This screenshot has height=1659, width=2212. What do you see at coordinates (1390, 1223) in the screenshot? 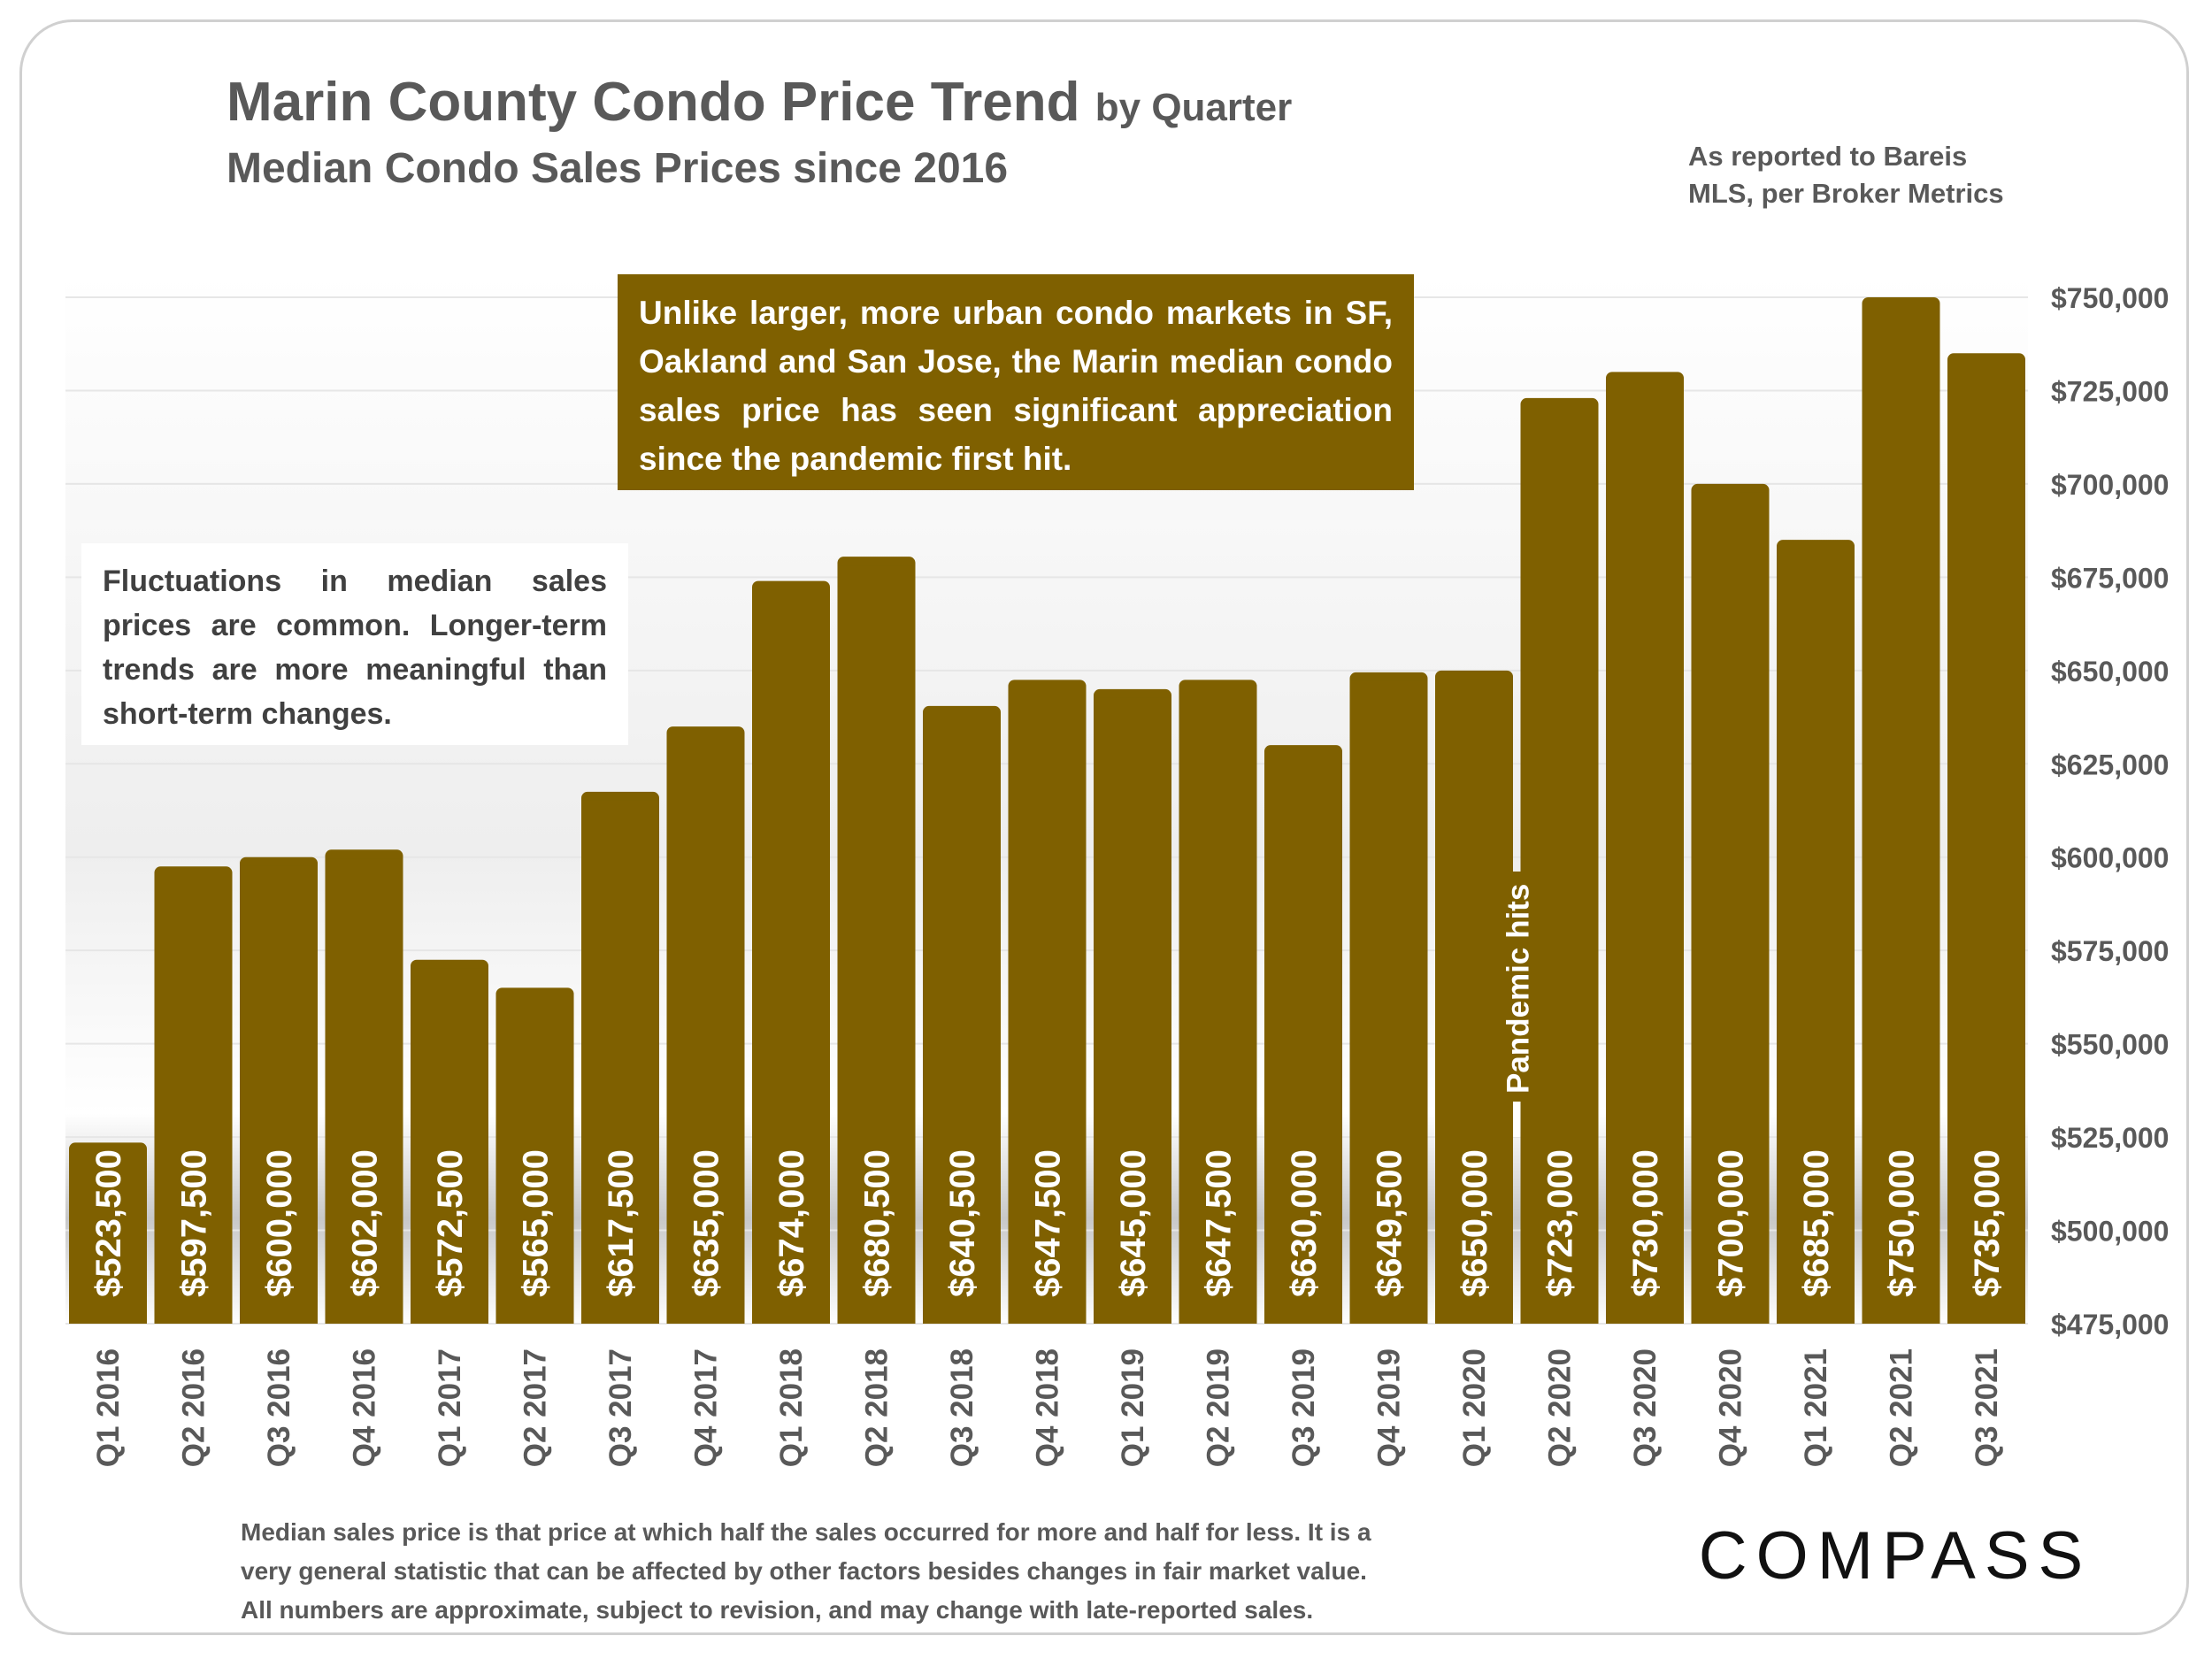
I see `value-label: $649,500` at bounding box center [1390, 1223].